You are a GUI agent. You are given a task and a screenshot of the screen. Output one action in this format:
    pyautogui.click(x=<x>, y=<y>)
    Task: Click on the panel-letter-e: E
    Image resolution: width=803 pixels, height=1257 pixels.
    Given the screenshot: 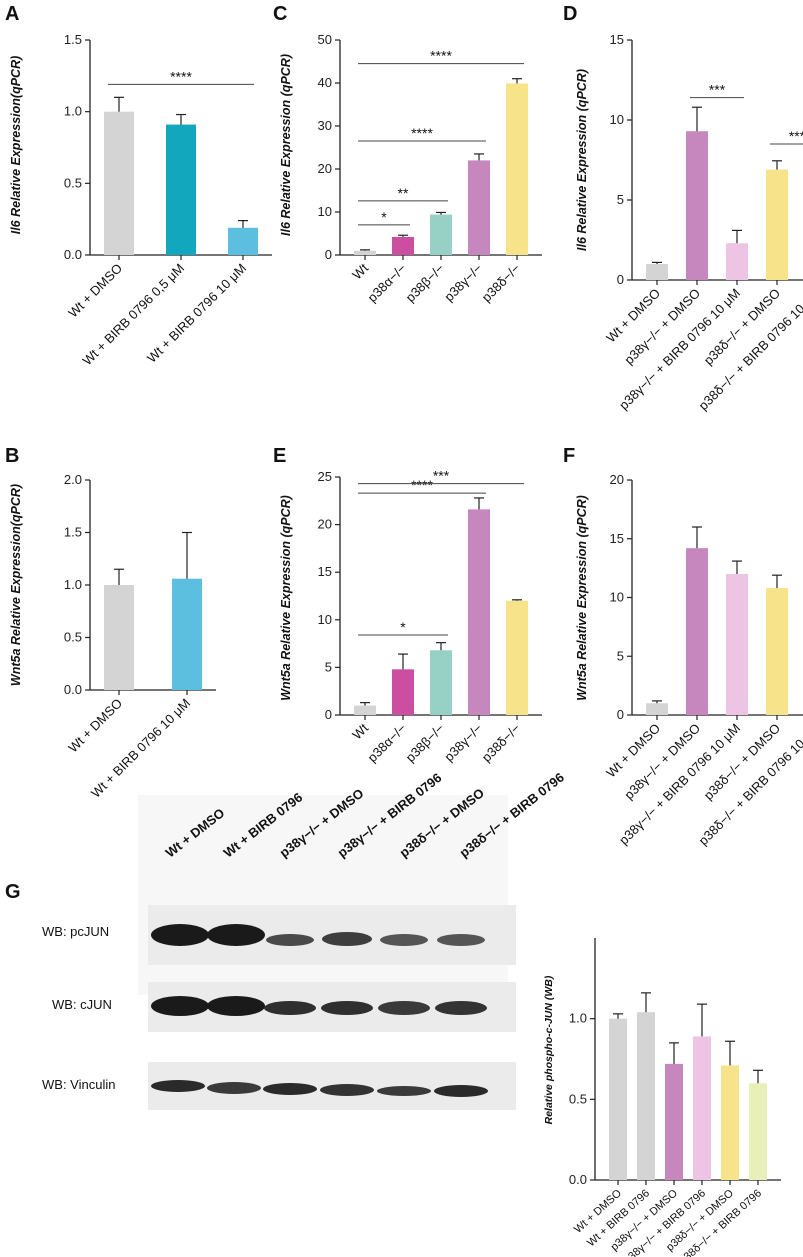 What is the action you would take?
    pyautogui.click(x=279, y=456)
    